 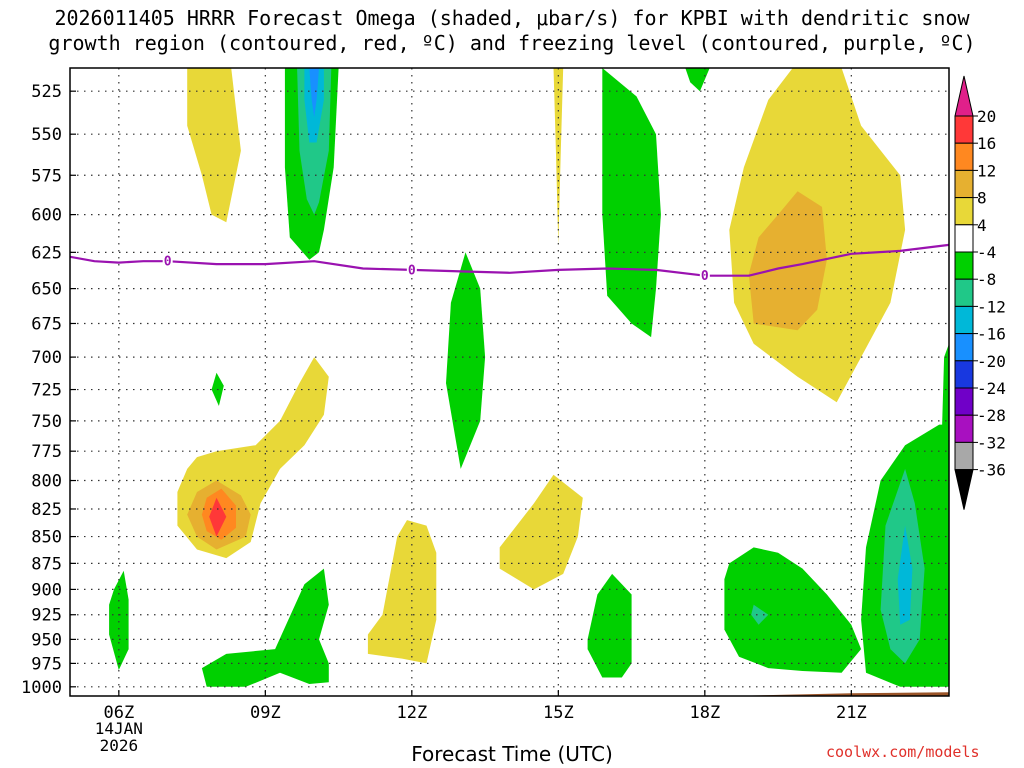 What do you see at coordinates (991, 470) in the screenshot?
I see `colorbar-label-13: -36` at bounding box center [991, 470].